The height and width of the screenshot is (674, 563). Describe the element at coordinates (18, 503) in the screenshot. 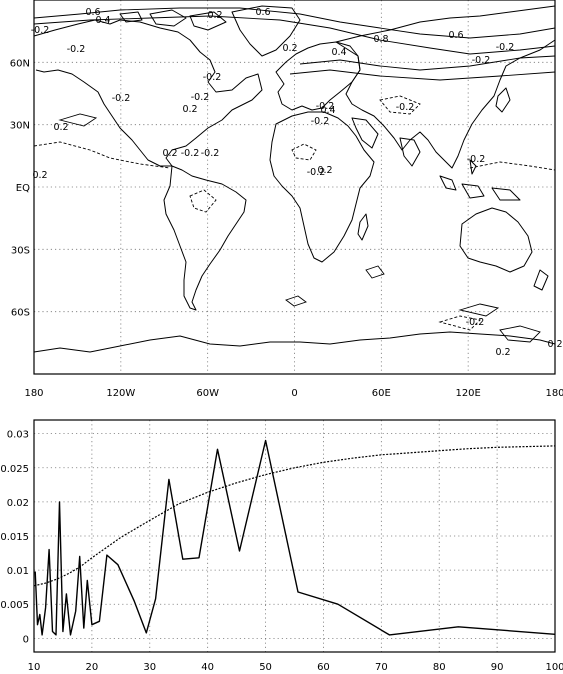

I see `line-y-tick-label: 0.02` at that location.